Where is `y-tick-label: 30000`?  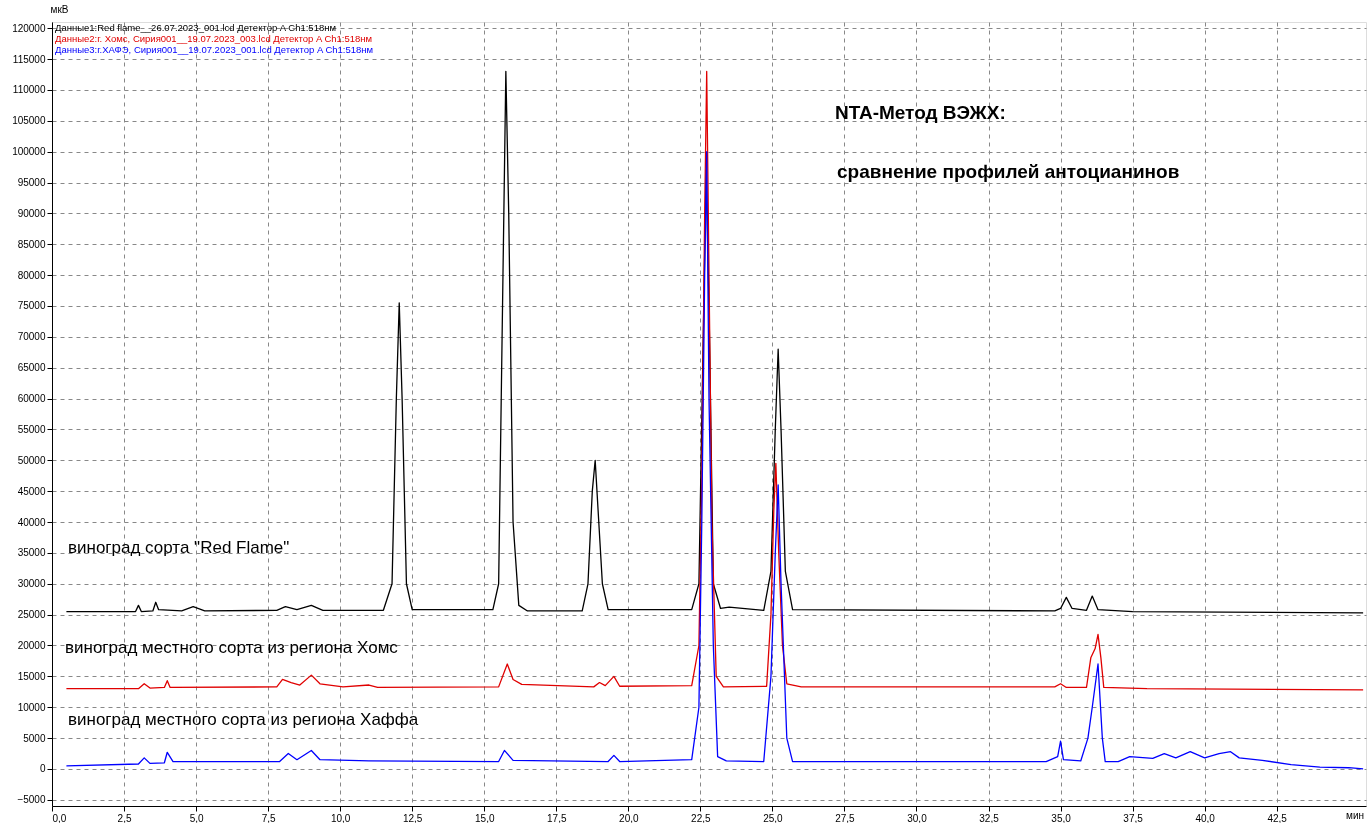 y-tick-label: 30000 is located at coordinates (31, 584).